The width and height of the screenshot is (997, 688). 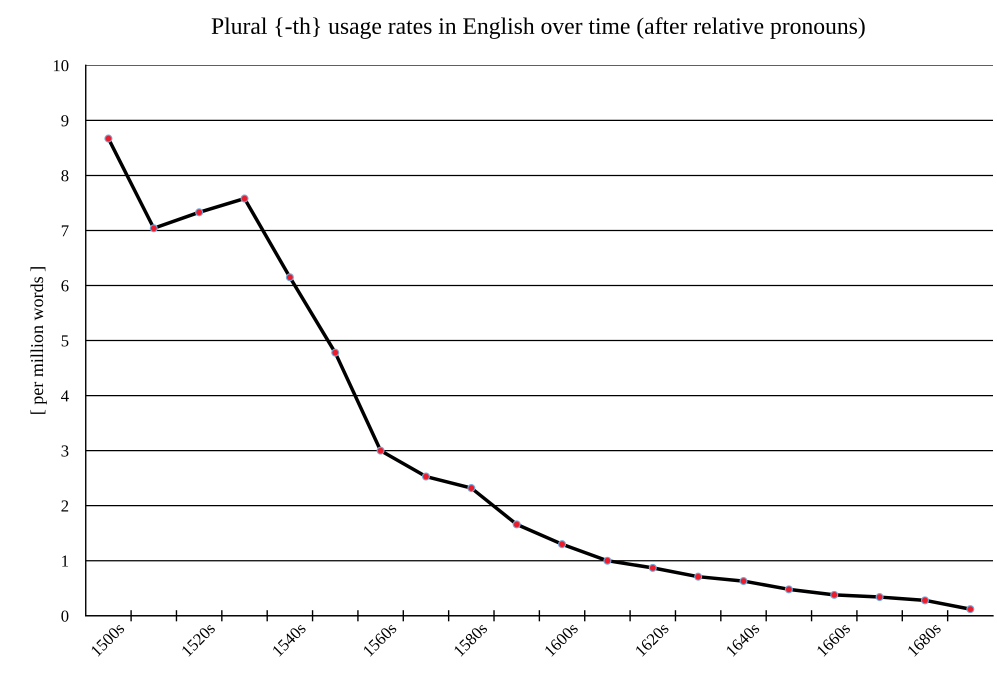 What do you see at coordinates (65, 396) in the screenshot?
I see `y-tick-label: 4` at bounding box center [65, 396].